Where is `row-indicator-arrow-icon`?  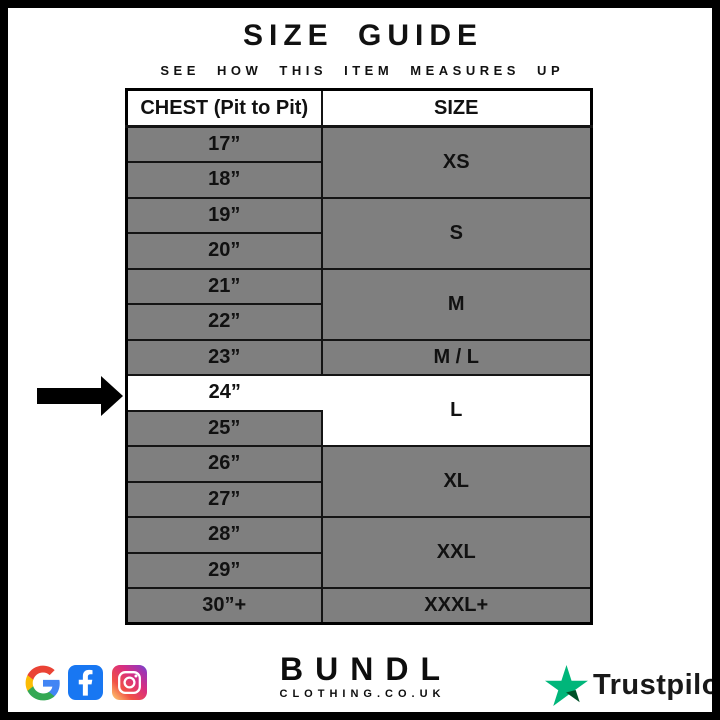 row-indicator-arrow-icon is located at coordinates (80, 396).